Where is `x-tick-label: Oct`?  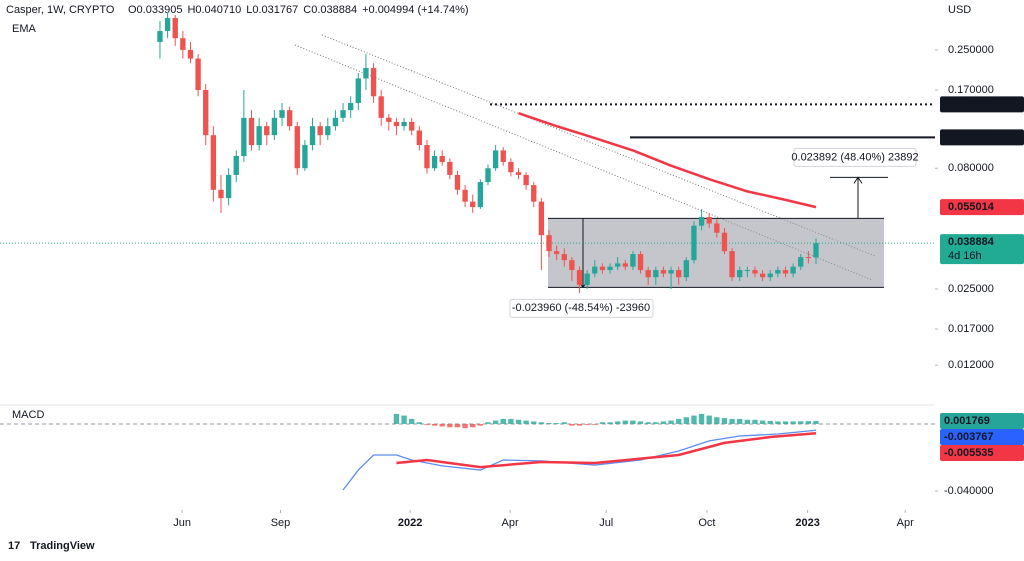 x-tick-label: Oct is located at coordinates (706, 523).